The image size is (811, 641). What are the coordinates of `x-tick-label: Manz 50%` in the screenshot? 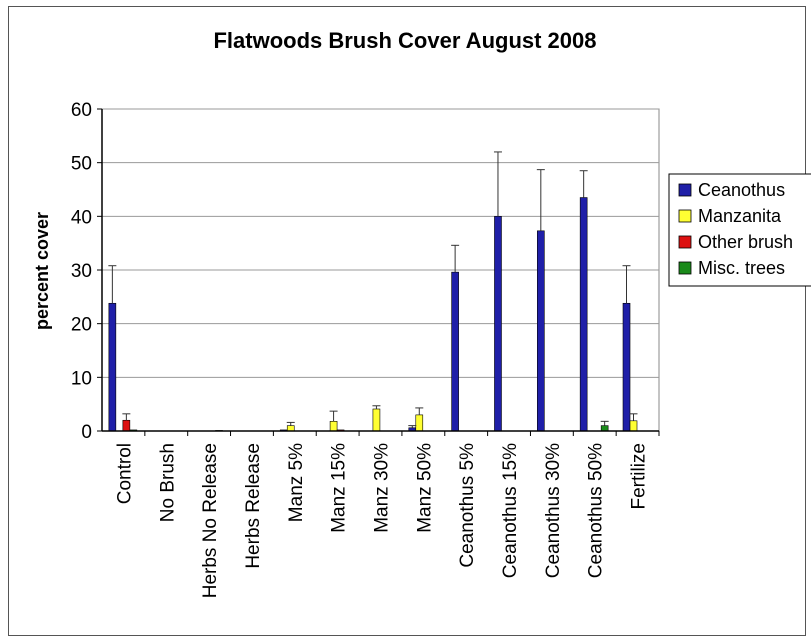 It's located at (424, 488).